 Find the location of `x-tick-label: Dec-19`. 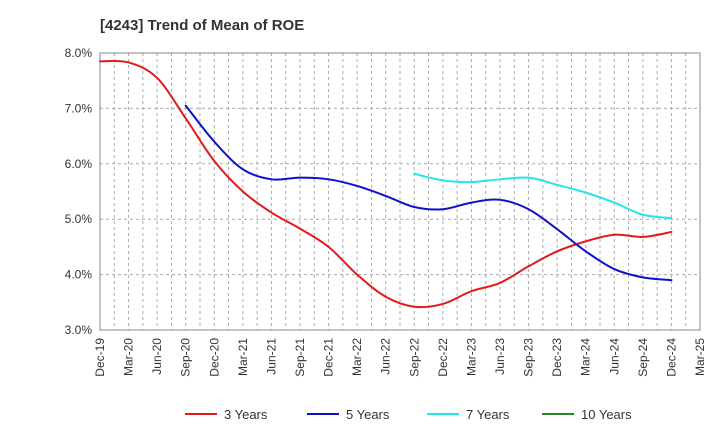

x-tick-label: Dec-19 is located at coordinates (100, 357).